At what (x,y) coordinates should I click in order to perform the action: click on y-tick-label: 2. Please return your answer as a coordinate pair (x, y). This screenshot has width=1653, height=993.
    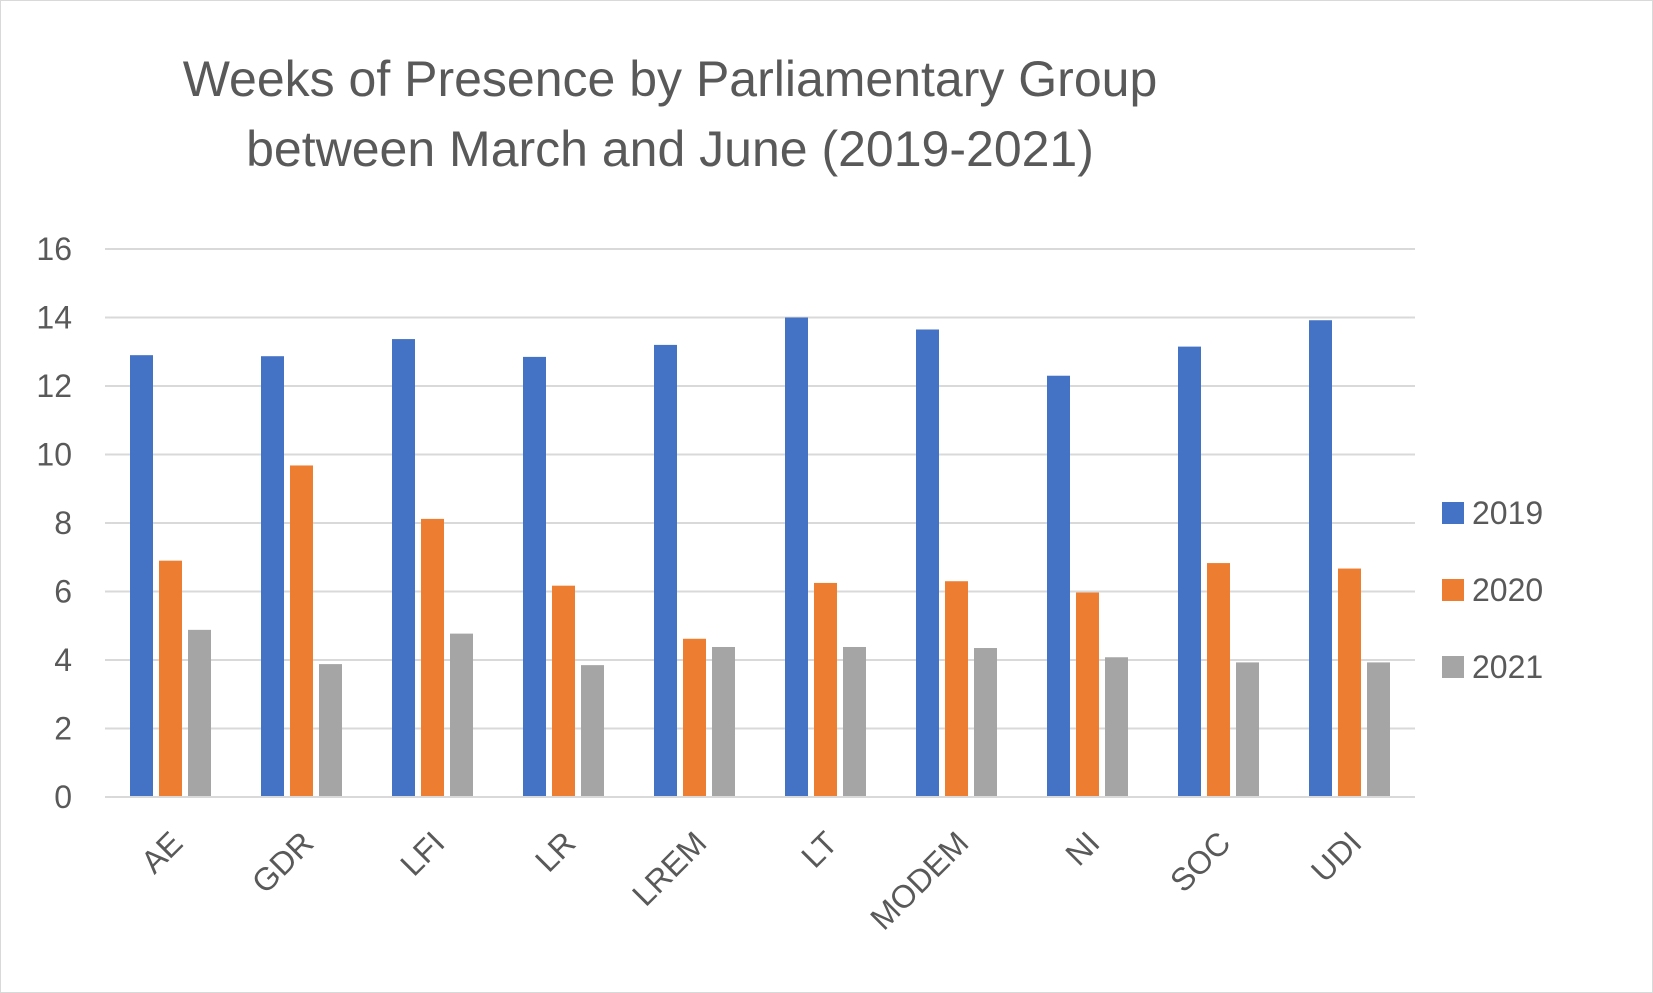
    Looking at the image, I should click on (63, 729).